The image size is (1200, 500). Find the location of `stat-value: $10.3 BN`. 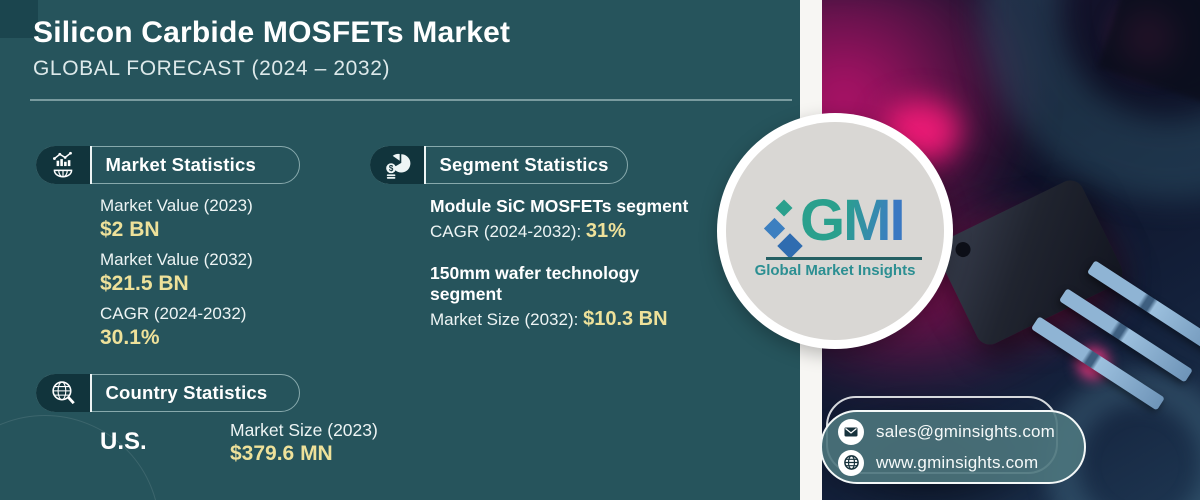

stat-value: $10.3 BN is located at coordinates (625, 319).